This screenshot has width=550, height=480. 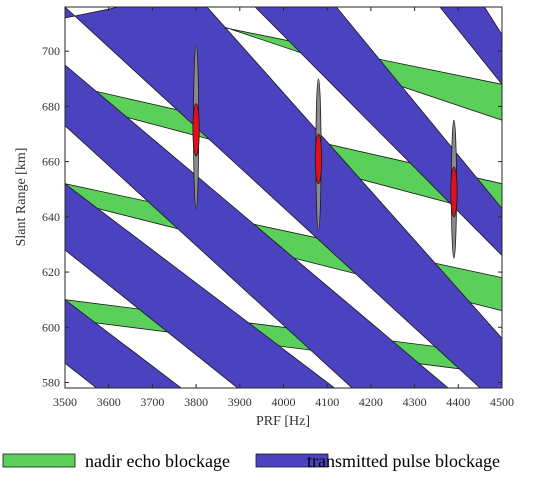 What do you see at coordinates (283, 421) in the screenshot?
I see `x-axis-label: PRF [Hz]` at bounding box center [283, 421].